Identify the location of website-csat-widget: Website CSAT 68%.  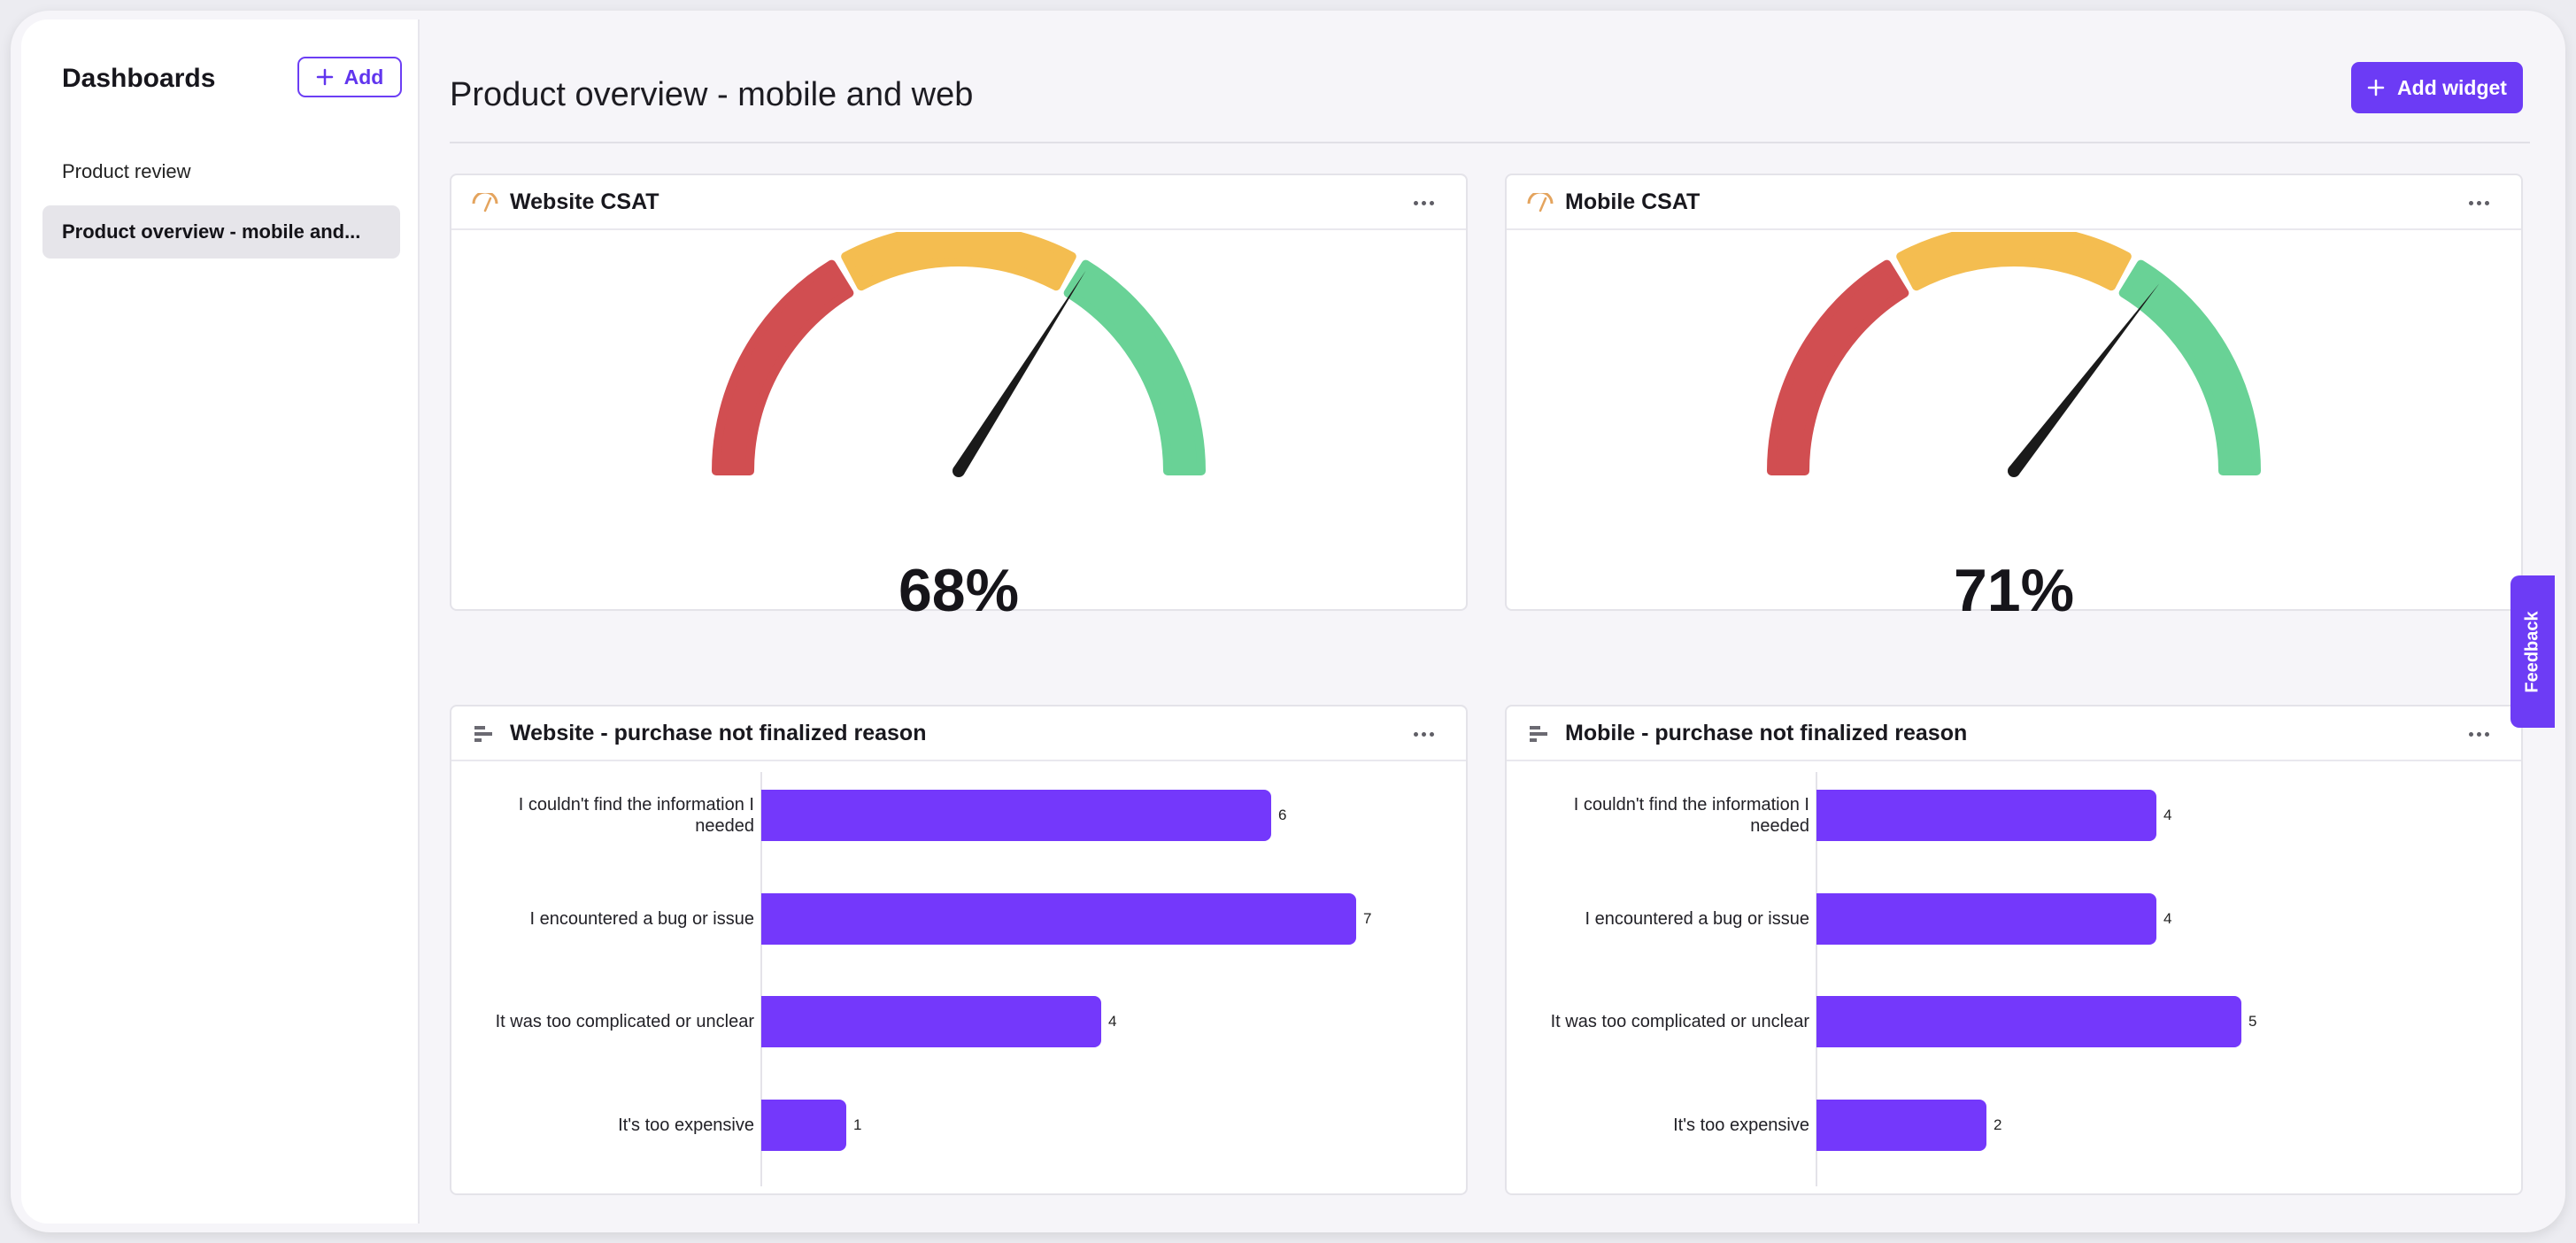
(959, 399).